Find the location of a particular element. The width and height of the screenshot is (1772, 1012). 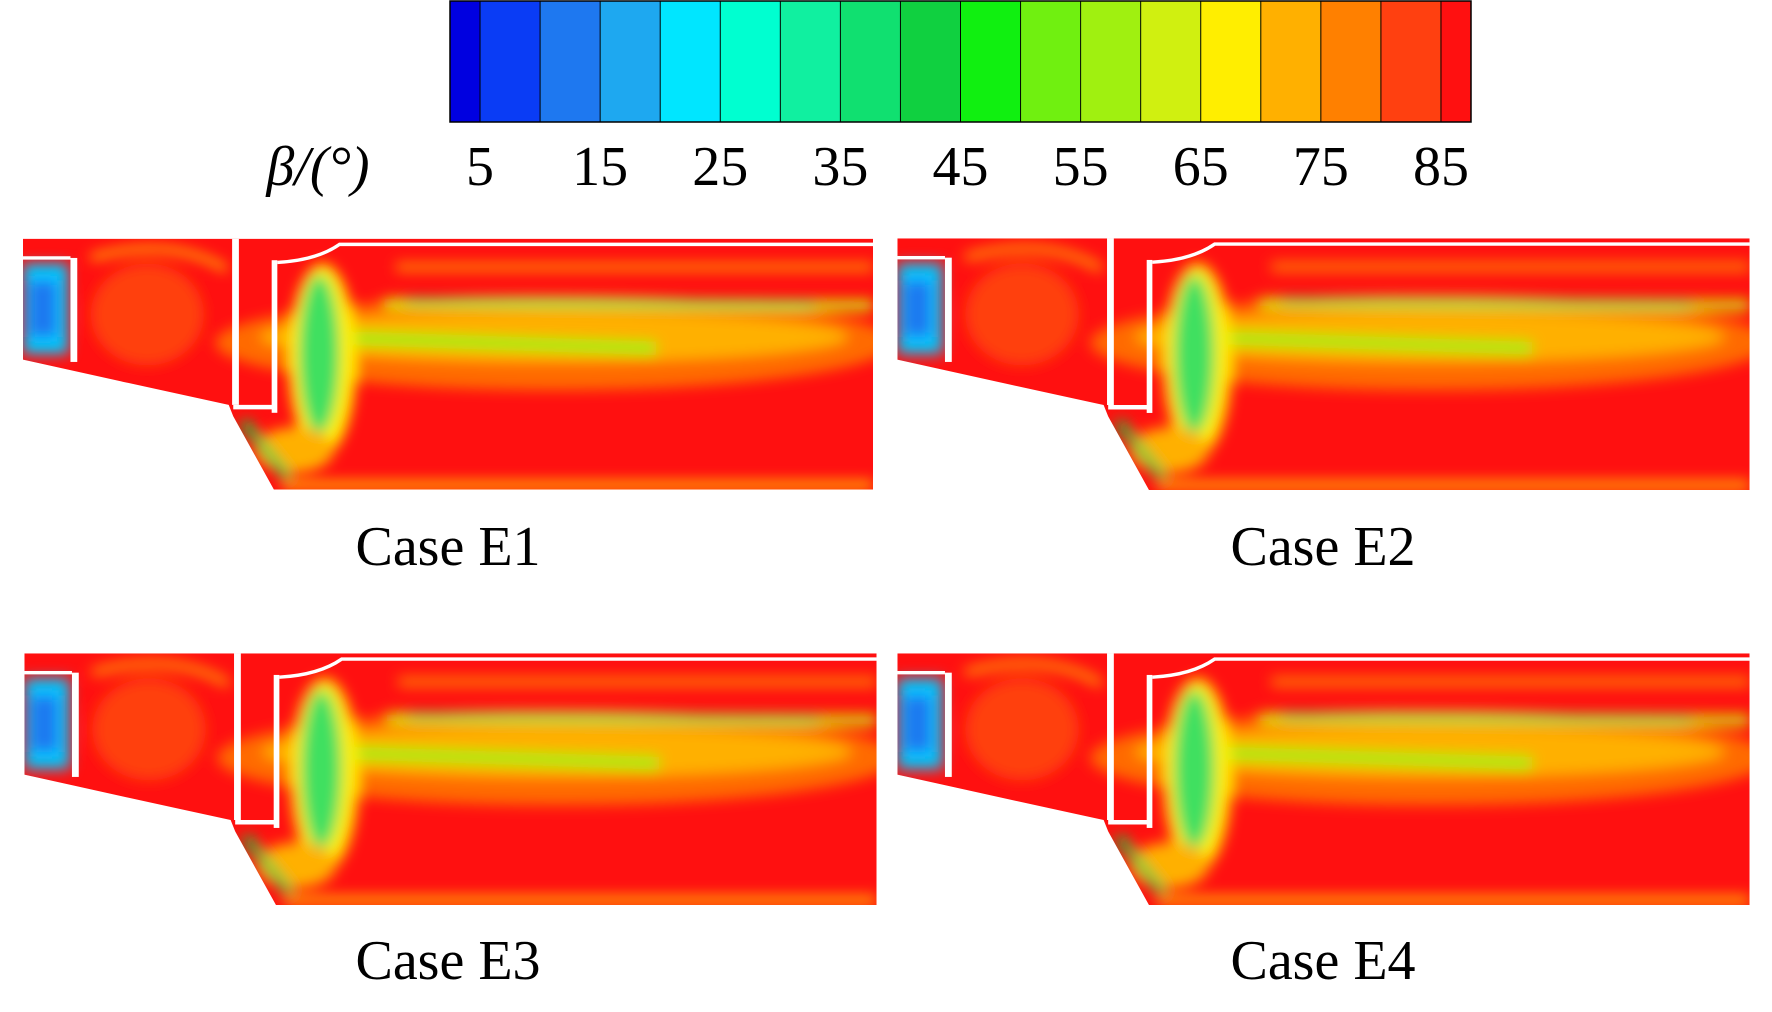

colorbar-tick-label: 65 is located at coordinates (1201, 167).